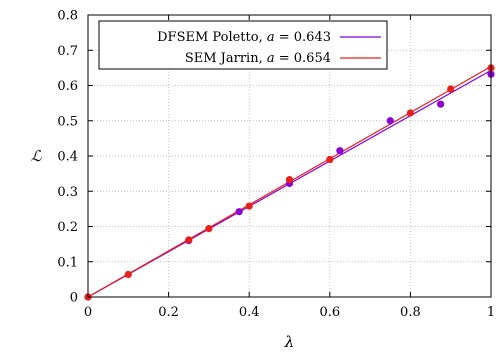 This screenshot has height=357, width=496. What do you see at coordinates (74, 298) in the screenshot?
I see `y-tick-label: 0` at bounding box center [74, 298].